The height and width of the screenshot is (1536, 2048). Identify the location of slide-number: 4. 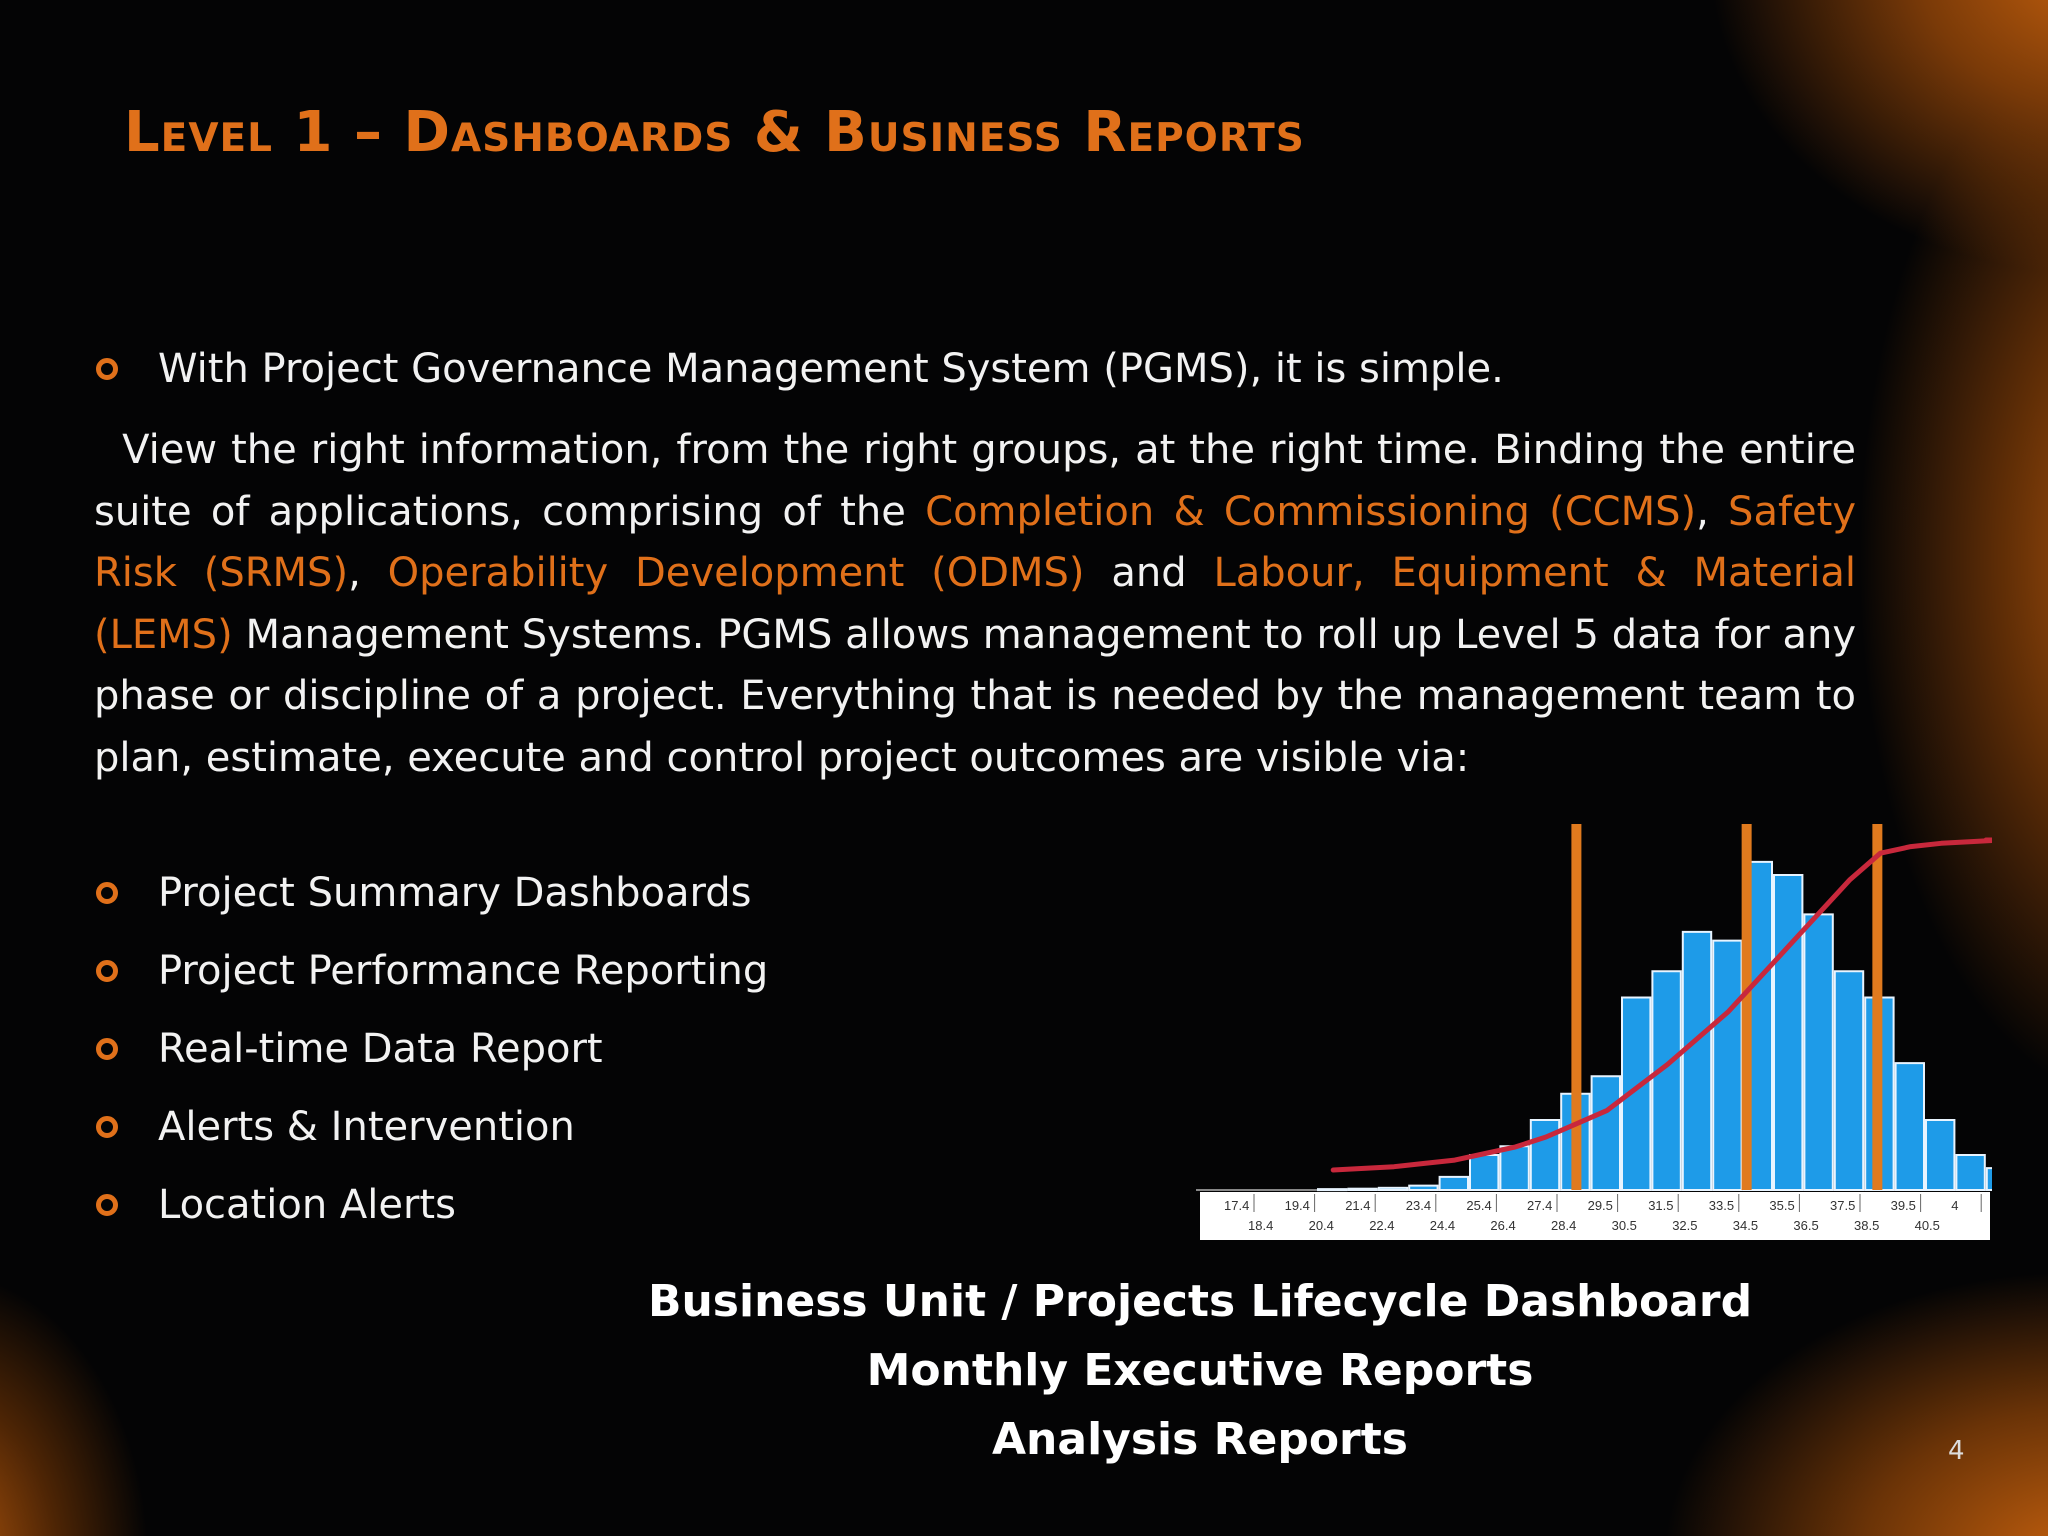
(1956, 1451).